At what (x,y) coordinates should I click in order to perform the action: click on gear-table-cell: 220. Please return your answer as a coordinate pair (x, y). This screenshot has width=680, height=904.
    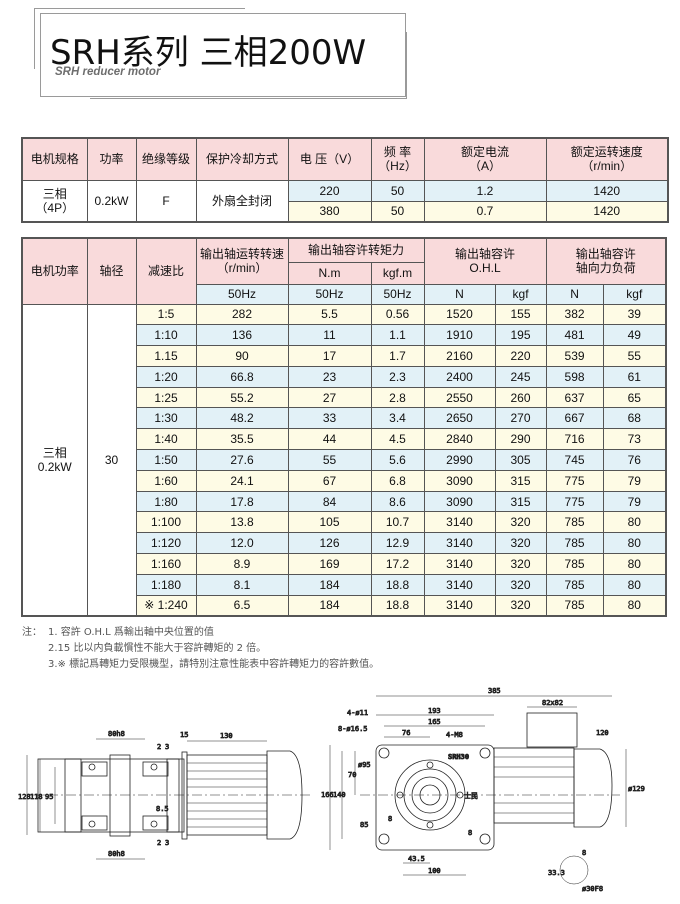
    Looking at the image, I should click on (520, 356).